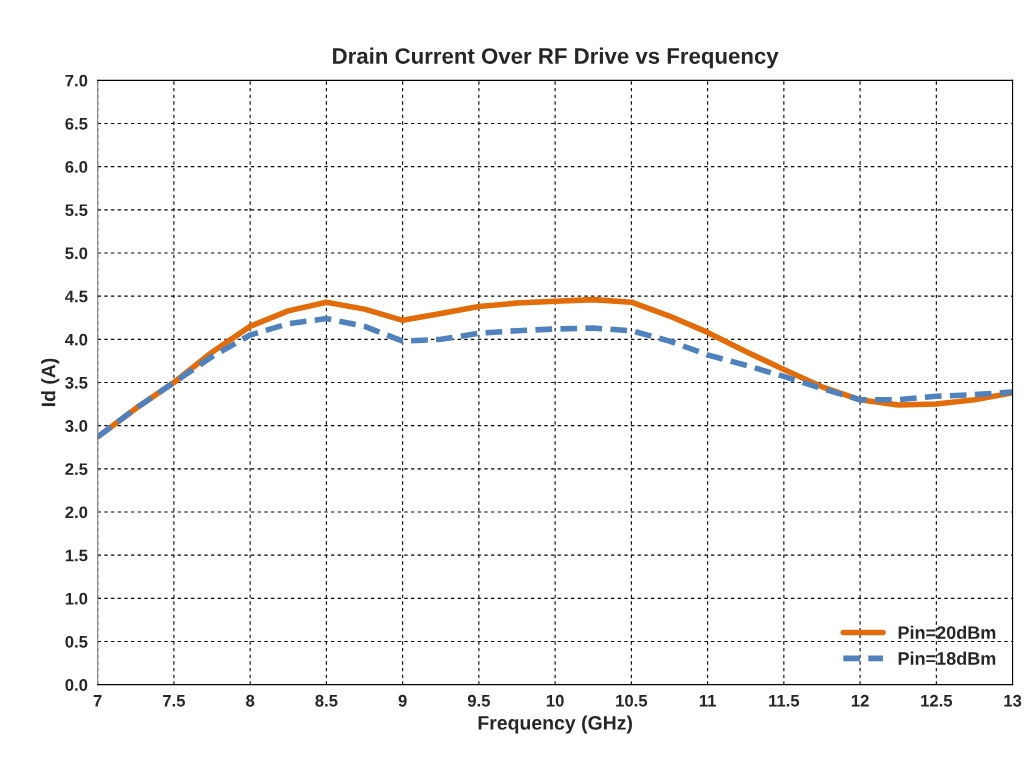 Image resolution: width=1028 pixels, height=765 pixels. Describe the element at coordinates (76, 80) in the screenshot. I see `y-tick-label: 7.0` at that location.